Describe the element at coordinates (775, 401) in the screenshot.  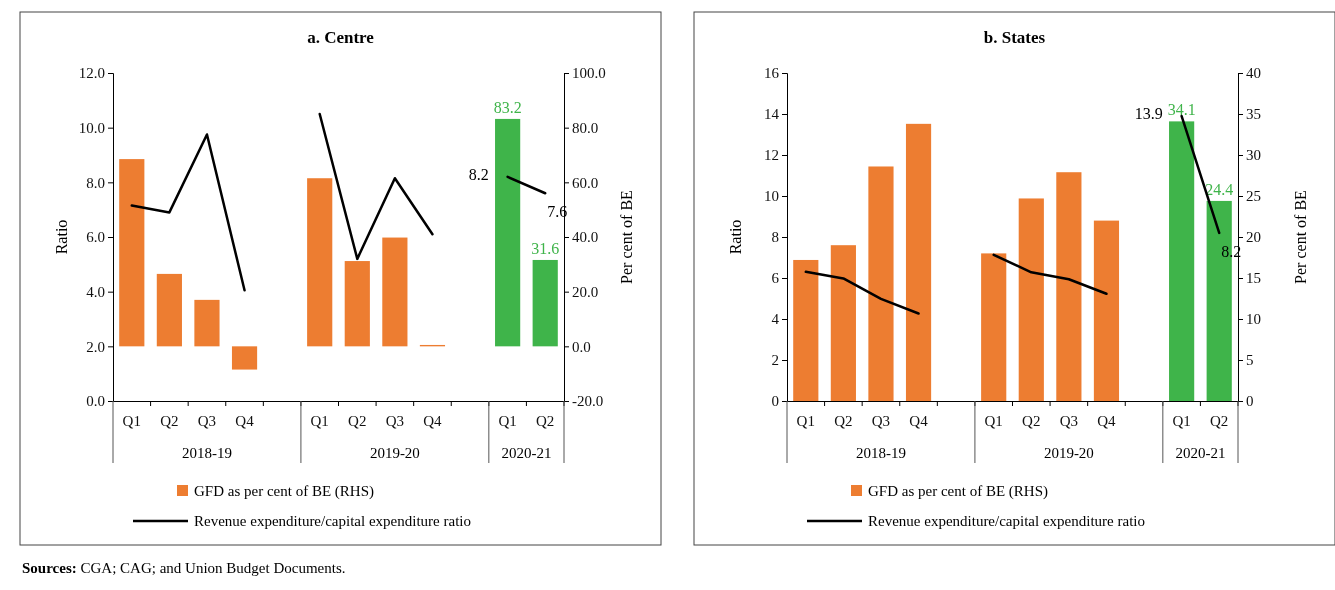
I see `y-tick-label: 0` at that location.